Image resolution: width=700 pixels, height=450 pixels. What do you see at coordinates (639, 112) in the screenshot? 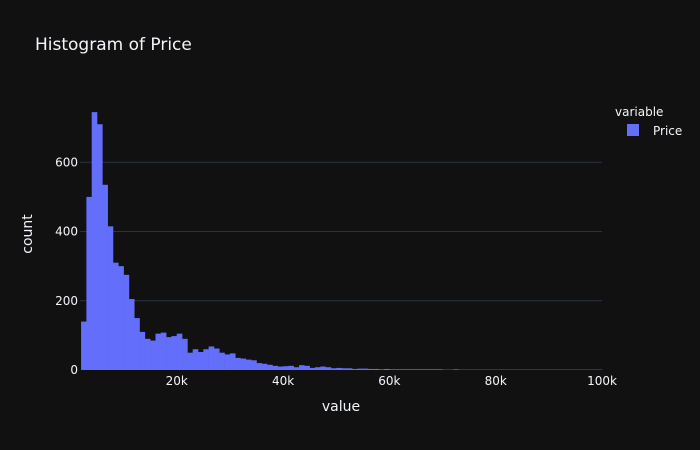
I see `legend-title: variable` at bounding box center [639, 112].